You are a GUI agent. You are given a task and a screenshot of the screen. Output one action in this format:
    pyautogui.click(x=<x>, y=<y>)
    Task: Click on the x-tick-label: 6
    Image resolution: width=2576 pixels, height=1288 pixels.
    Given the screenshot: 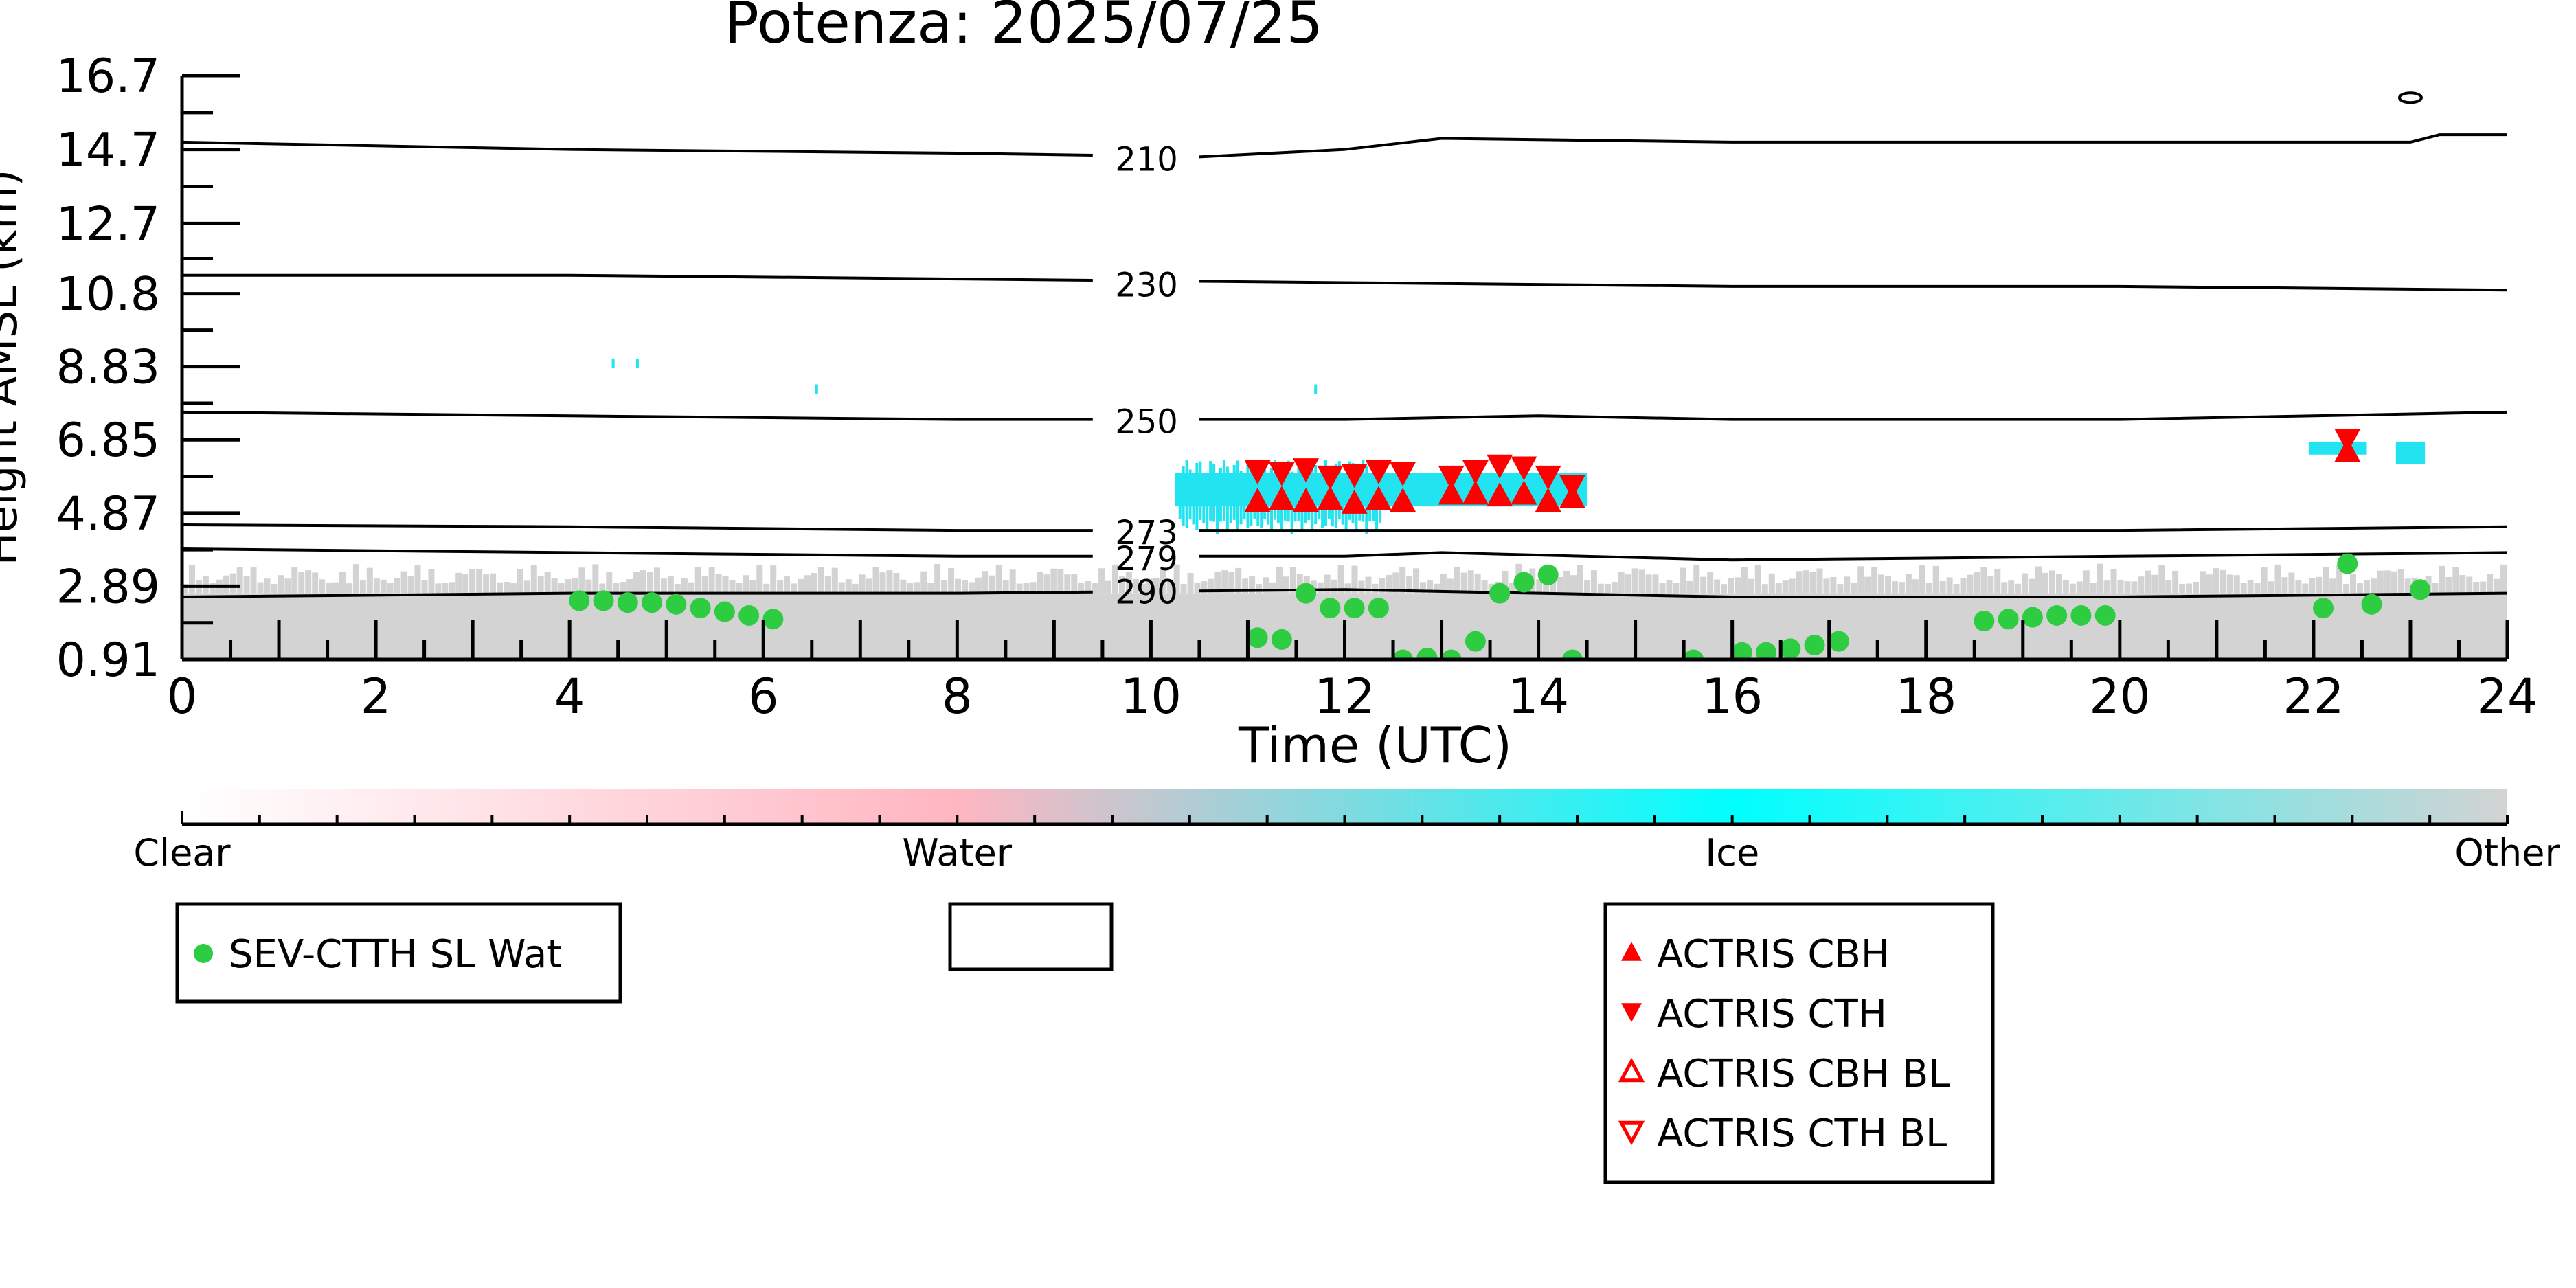 What is the action you would take?
    pyautogui.click(x=763, y=696)
    